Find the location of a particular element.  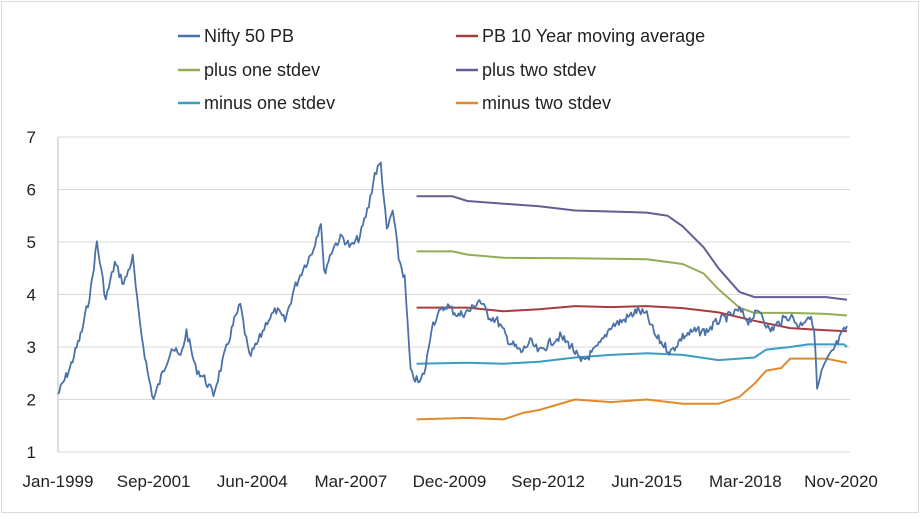

x-tick-label: Jun-2004 is located at coordinates (252, 481).